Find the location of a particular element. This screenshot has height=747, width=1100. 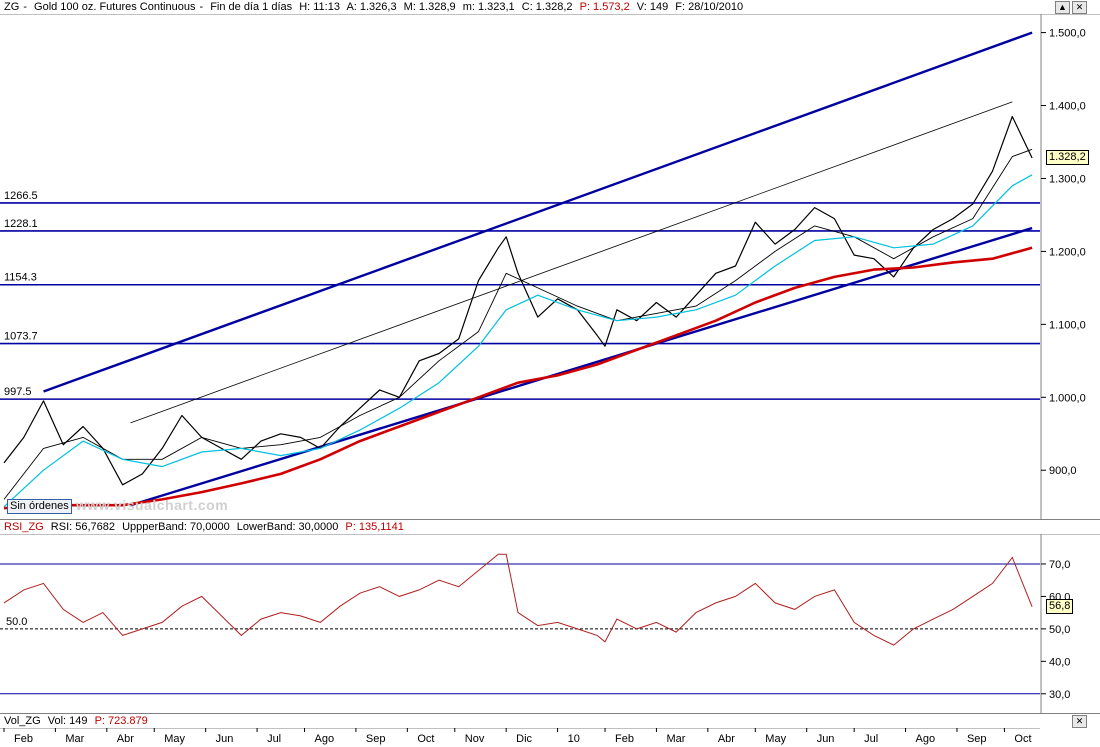

header-instrument: Gold 100 oz. Futures Continuous is located at coordinates (115, 7).